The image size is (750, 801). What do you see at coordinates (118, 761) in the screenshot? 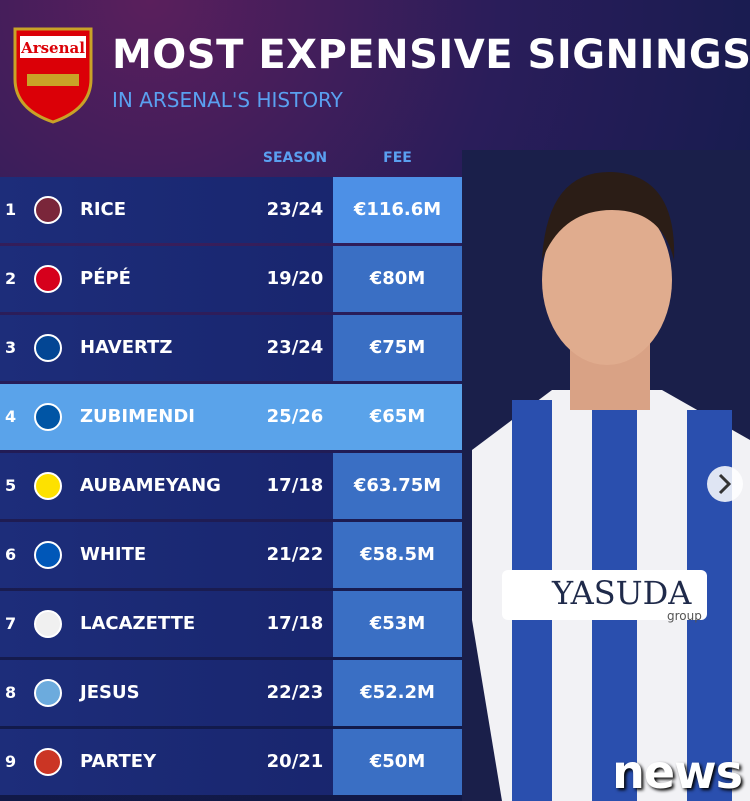
I see `player-name: PARTEY` at bounding box center [118, 761].